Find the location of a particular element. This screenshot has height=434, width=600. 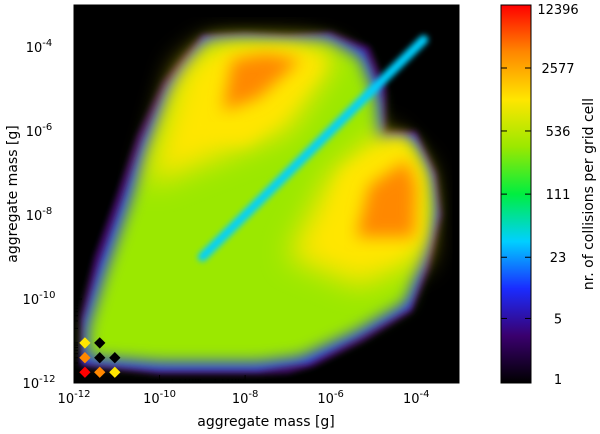

x-axis-ticks: 10⁻¹² 10⁻¹⁰ 10⁻⁸ 10⁻⁶ 10⁻⁴ is located at coordinates (258, 391).